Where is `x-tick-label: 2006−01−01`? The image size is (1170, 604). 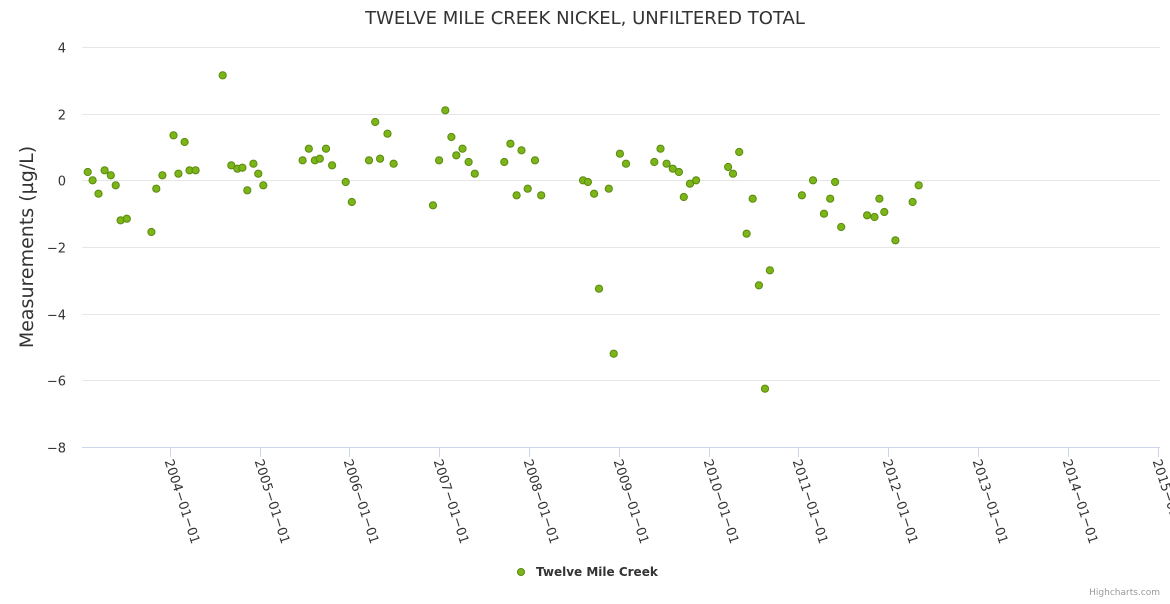
x-tick-label: 2006−01−01 is located at coordinates (360, 502).